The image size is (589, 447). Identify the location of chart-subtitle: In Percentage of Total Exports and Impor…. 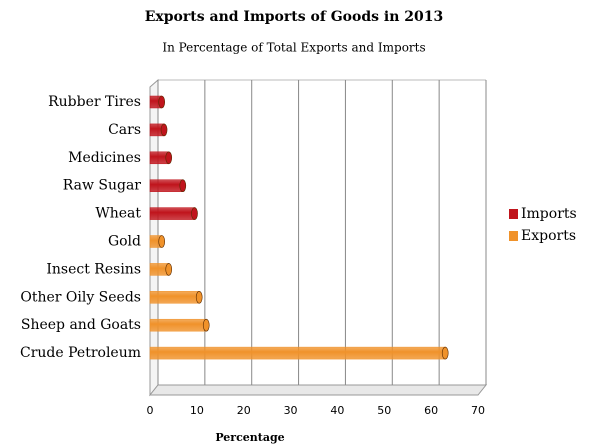
(293, 48).